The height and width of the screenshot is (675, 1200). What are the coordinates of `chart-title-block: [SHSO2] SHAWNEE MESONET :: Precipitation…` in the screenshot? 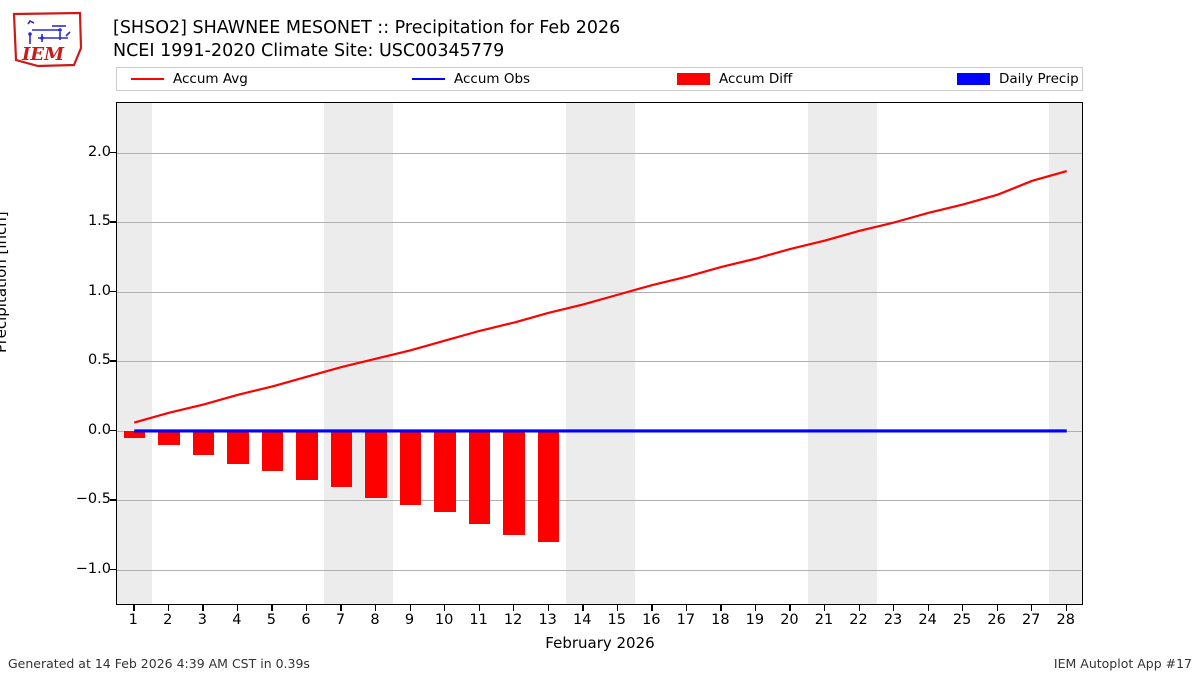 It's located at (563, 40).